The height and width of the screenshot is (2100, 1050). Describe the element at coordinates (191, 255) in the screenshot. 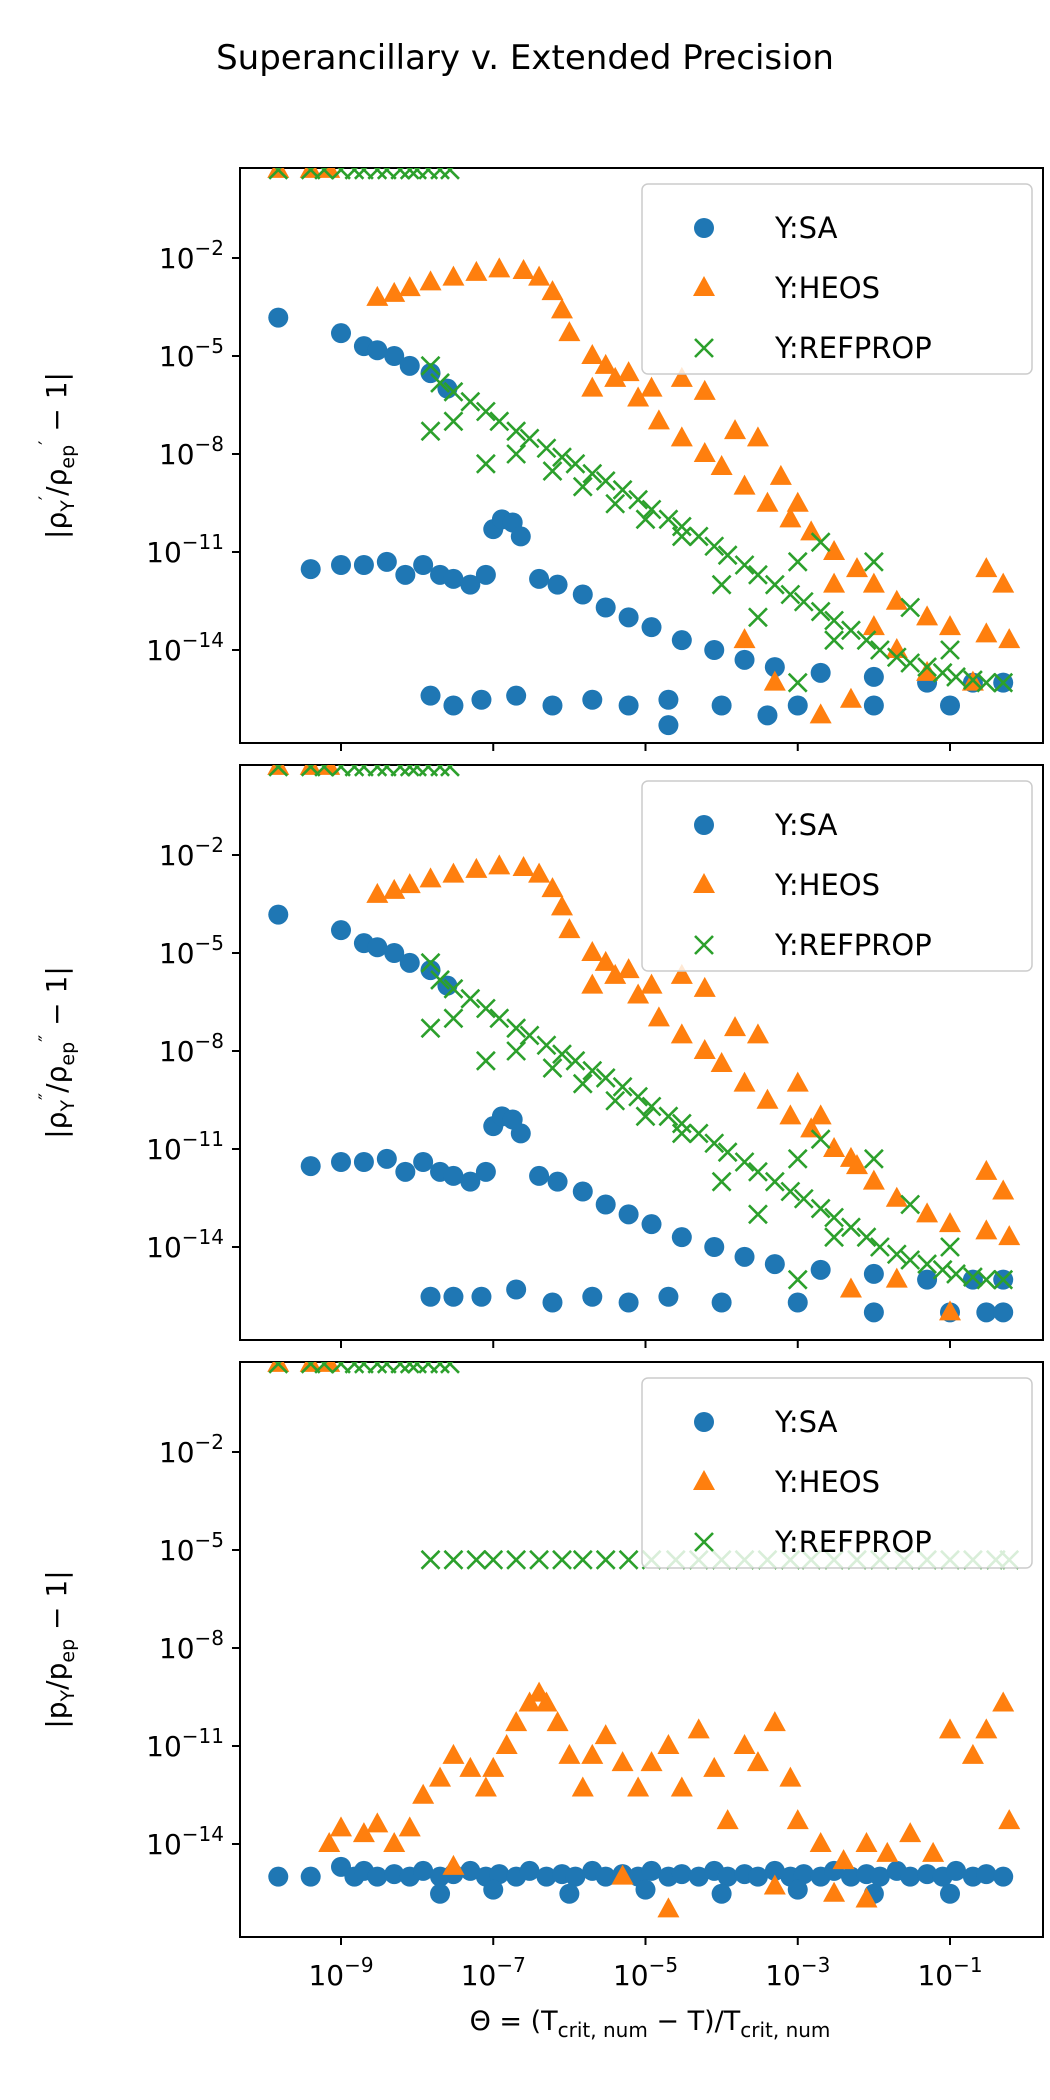

I see `y-tick-label: 10⁻²` at that location.